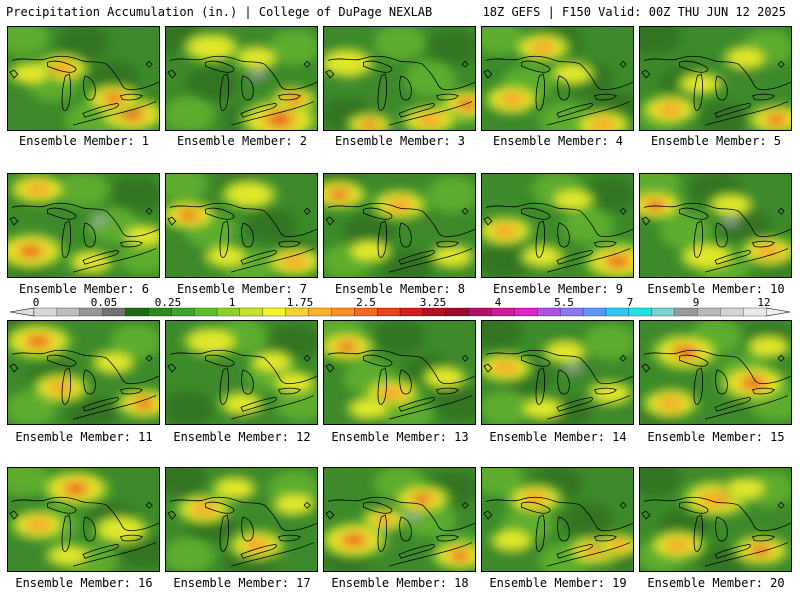 The image size is (800, 600). Describe the element at coordinates (242, 289) in the screenshot. I see `ensemble-member-label: Ensemble Member: 7` at that location.